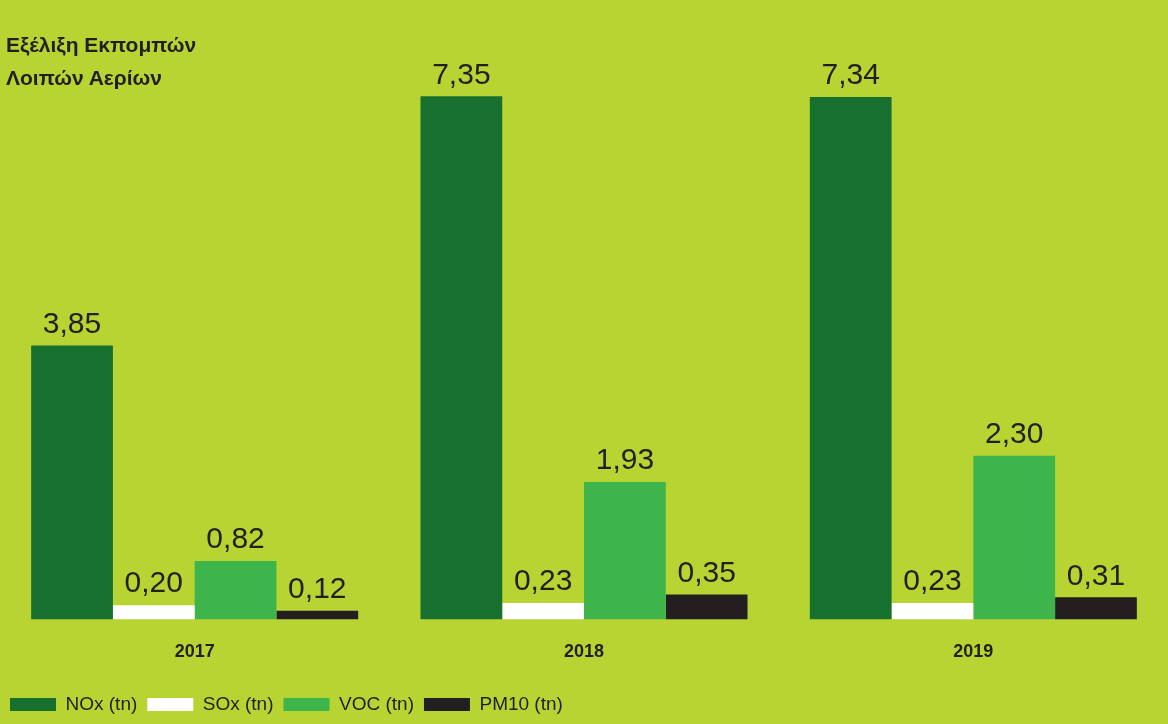 The width and height of the screenshot is (1168, 724). I want to click on data-label: 0,12, so click(317, 588).